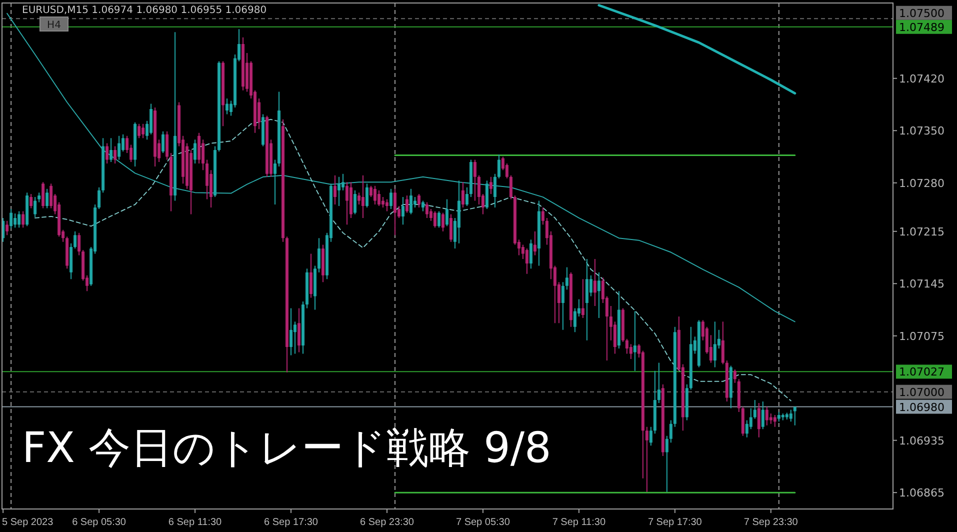 The image size is (957, 532). I want to click on y-tick-label: 1.07350, so click(921, 131).